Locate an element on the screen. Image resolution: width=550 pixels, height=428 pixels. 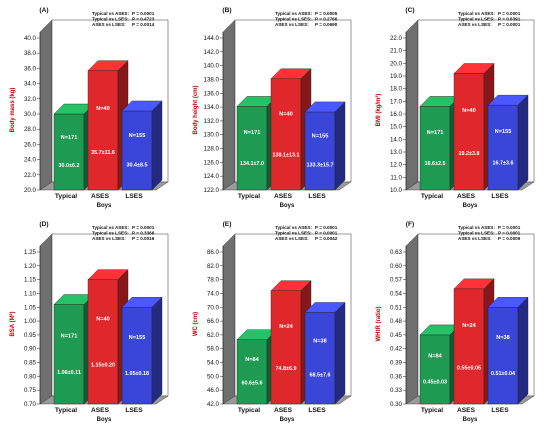
y-tick-label: 0.36 is located at coordinates (396, 376).